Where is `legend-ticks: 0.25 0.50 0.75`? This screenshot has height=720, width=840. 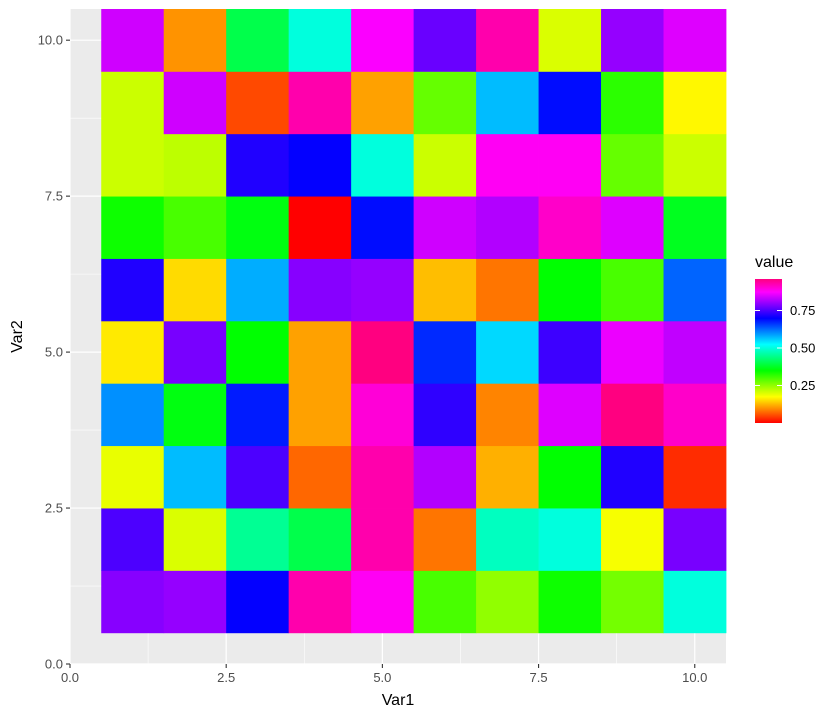
legend-ticks: 0.25 0.50 0.75 is located at coordinates (785, 348).